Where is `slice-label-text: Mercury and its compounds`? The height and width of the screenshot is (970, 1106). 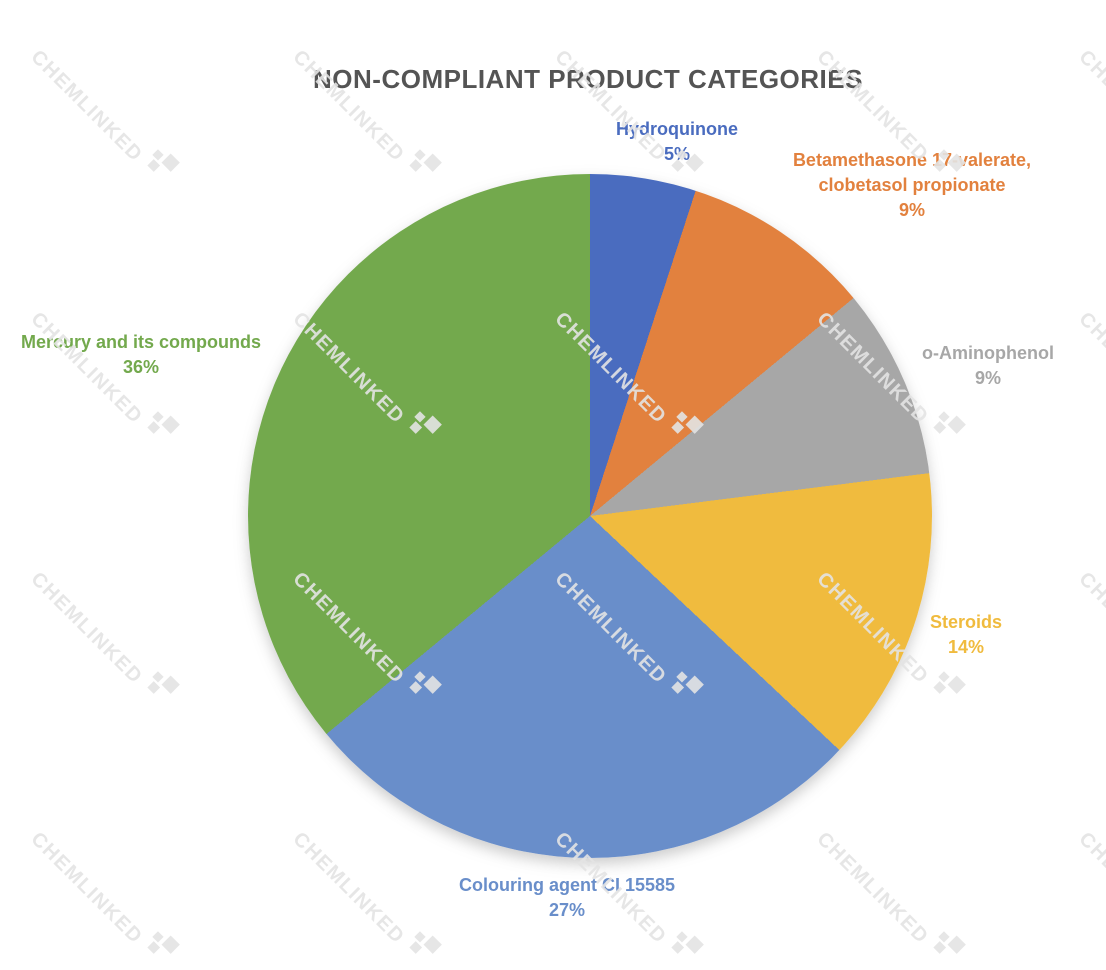 slice-label-text: Mercury and its compounds is located at coordinates (141, 342).